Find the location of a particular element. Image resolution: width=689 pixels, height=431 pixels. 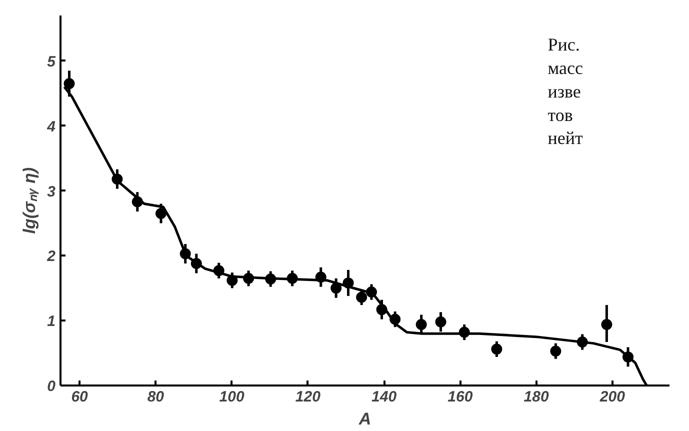

x-tick-label: 60 is located at coordinates (80, 397).